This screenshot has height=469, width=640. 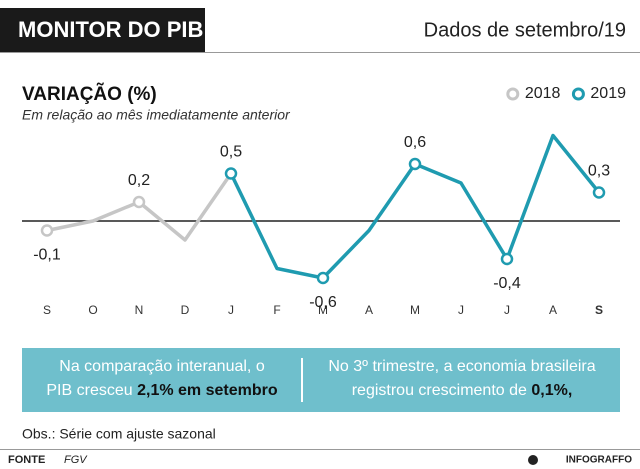 What do you see at coordinates (599, 460) in the screenshot?
I see `brand: INFOGRAFFO` at bounding box center [599, 460].